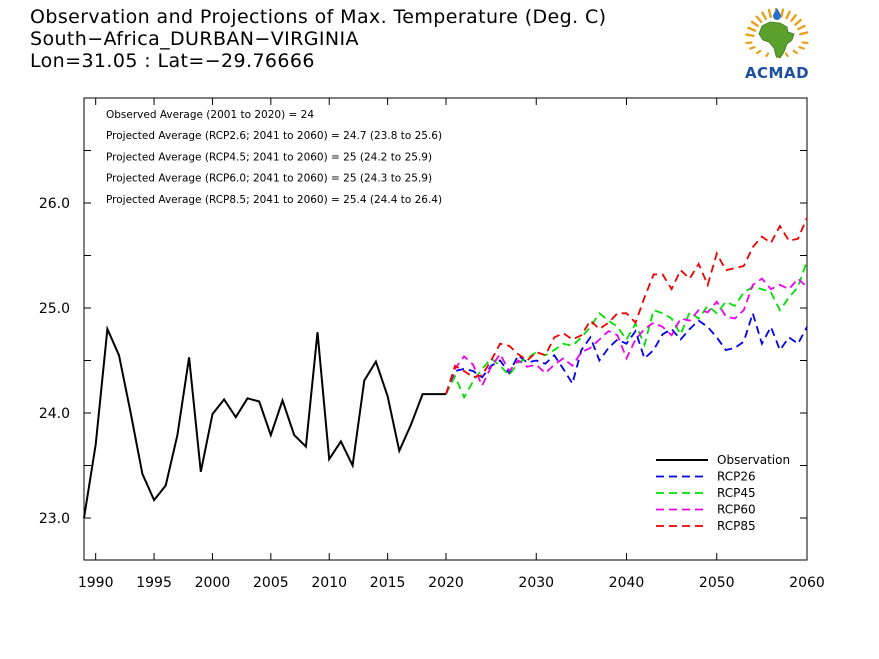 The image size is (879, 659). I want to click on acmad-logo: ACMAD, so click(777, 45).